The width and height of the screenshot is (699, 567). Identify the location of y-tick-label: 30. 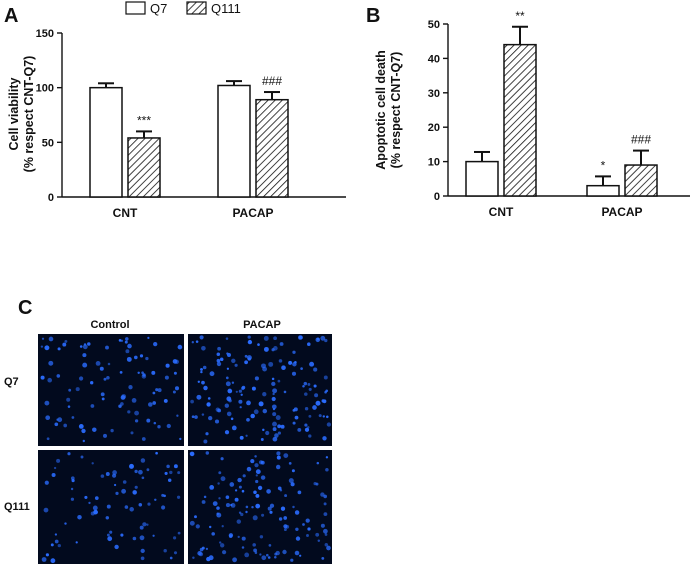
(434, 94).